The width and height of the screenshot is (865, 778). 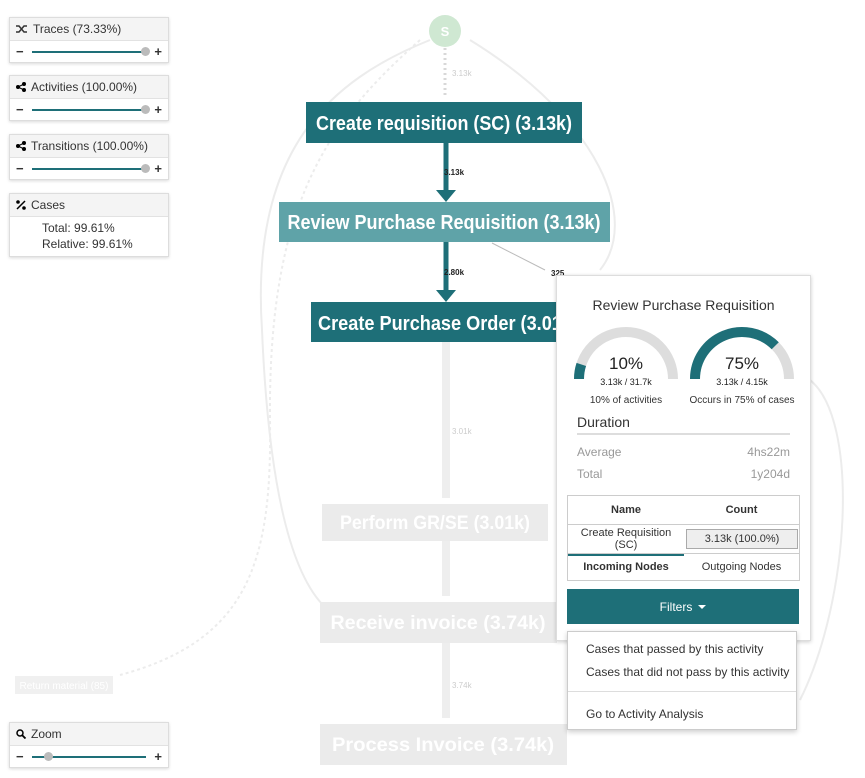 I want to click on menu-item: Go to Activity Analysis, so click(x=645, y=714).